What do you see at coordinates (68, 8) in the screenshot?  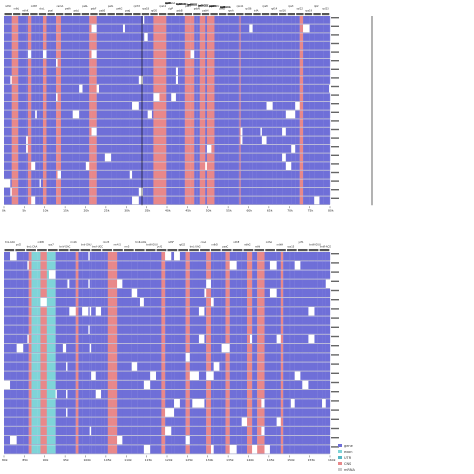 I see `gene-label: petA` at bounding box center [68, 8].